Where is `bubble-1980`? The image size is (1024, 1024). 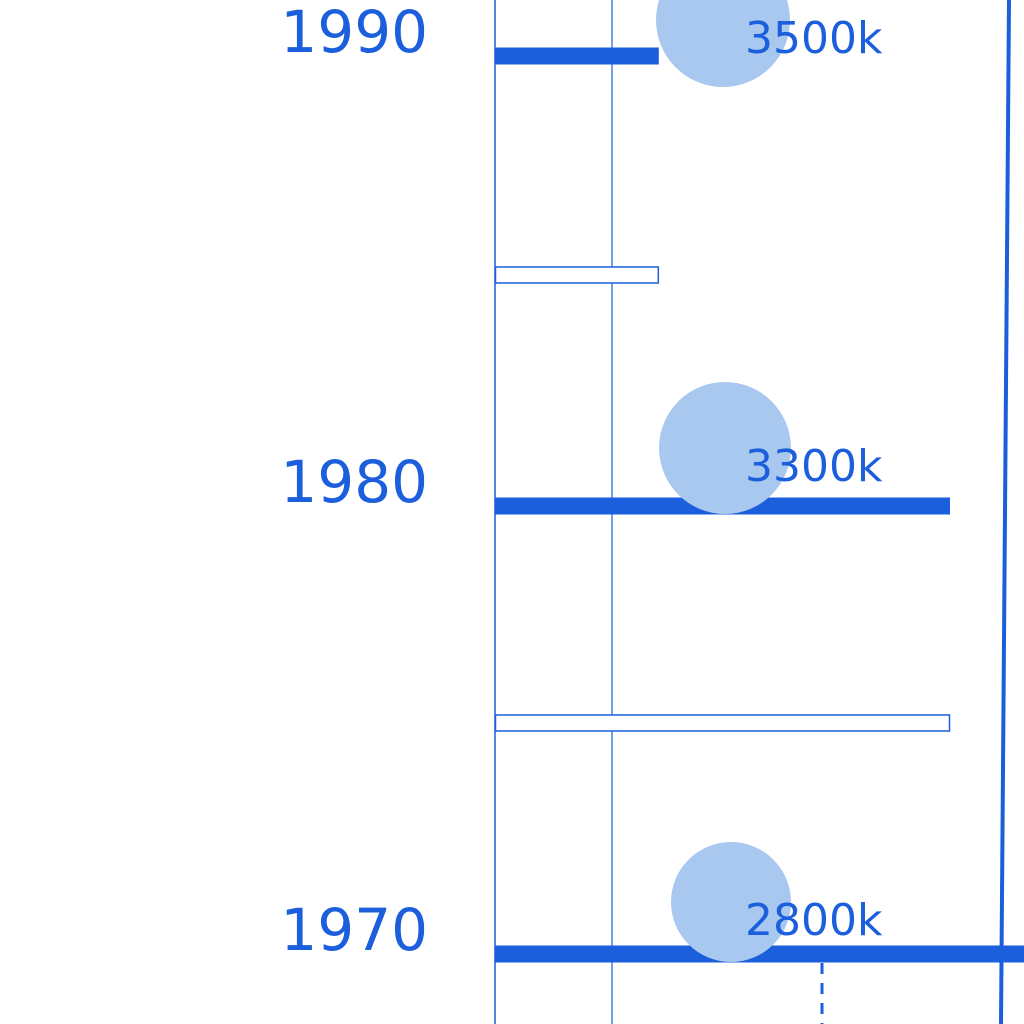 bubble-1980 is located at coordinates (725, 448).